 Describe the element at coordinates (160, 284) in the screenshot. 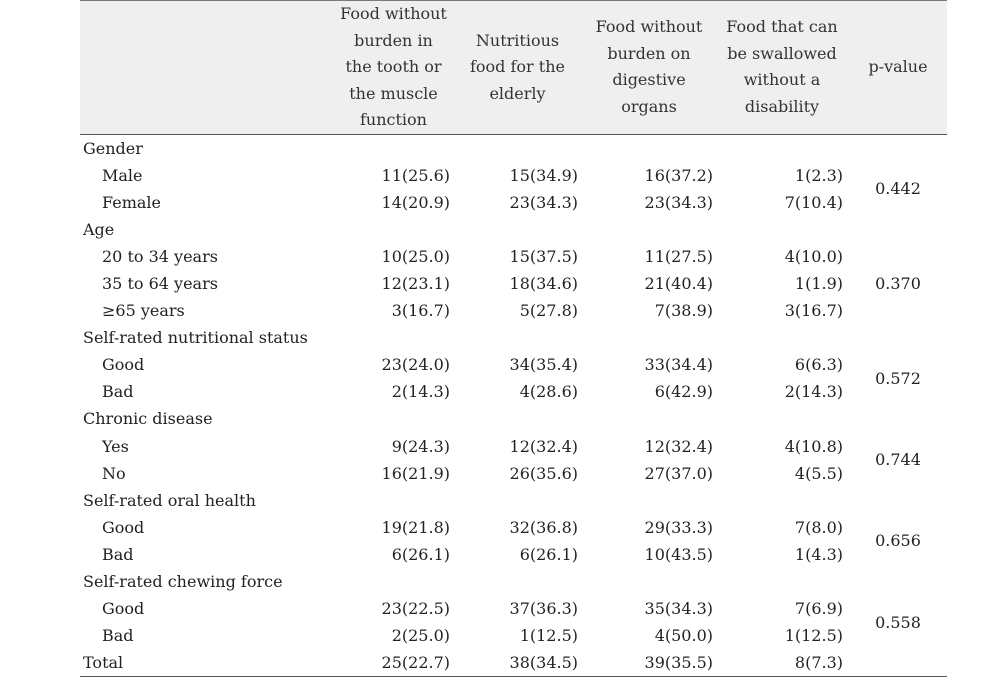

I see `row-label: 35 to 64 years` at that location.